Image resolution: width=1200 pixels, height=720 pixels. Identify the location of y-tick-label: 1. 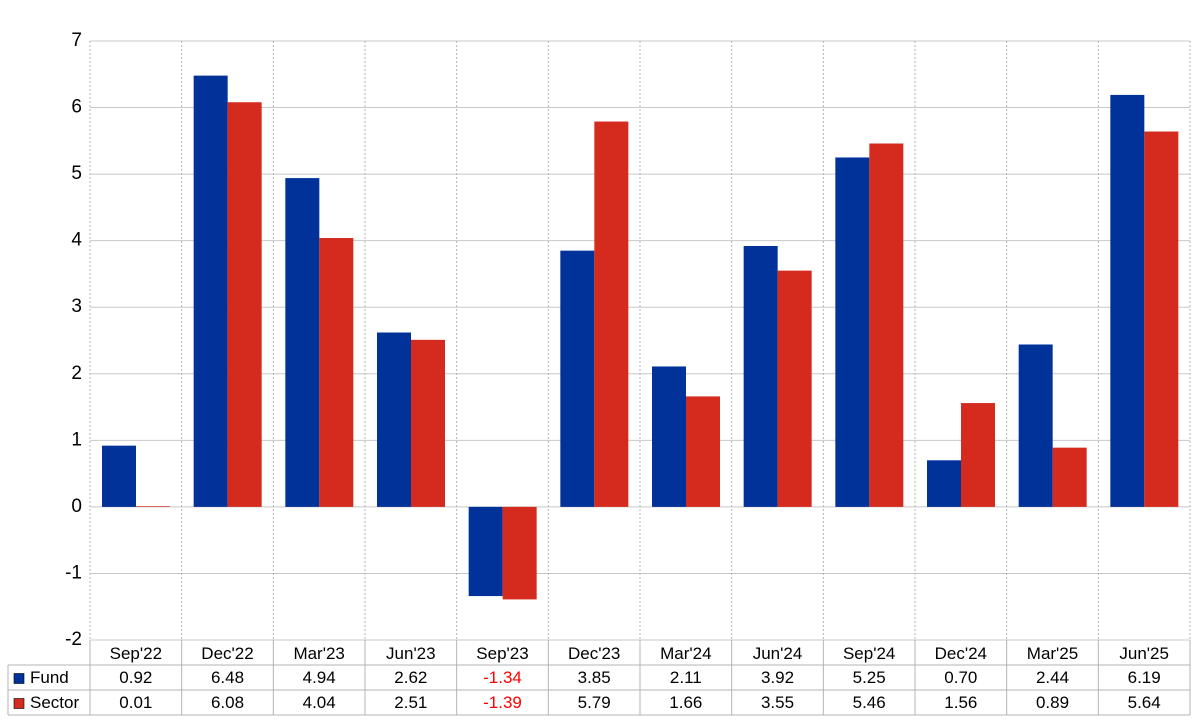
(76, 439).